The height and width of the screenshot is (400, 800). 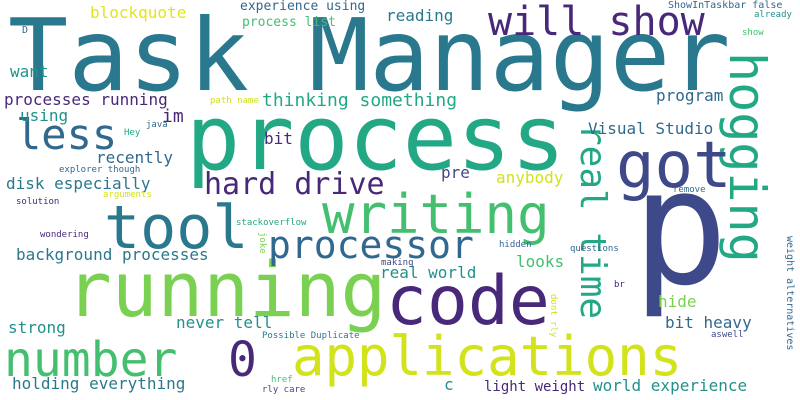 What do you see at coordinates (44, 115) in the screenshot?
I see `word-using: using` at bounding box center [44, 115].